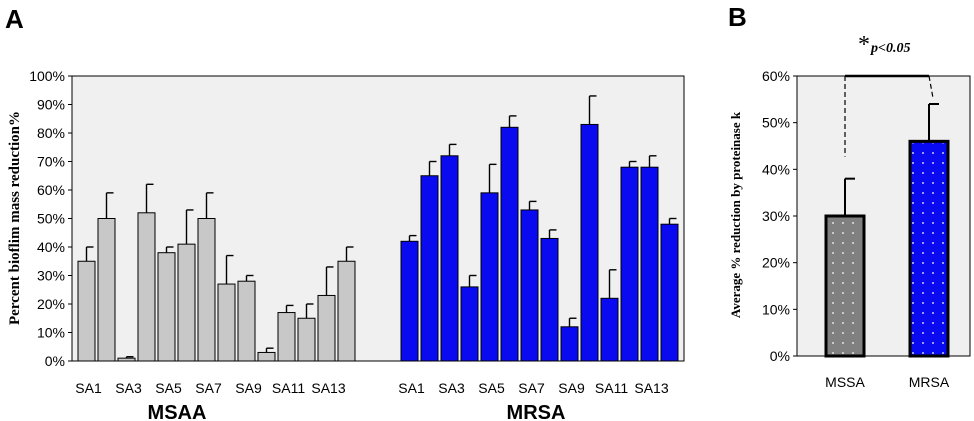  I want to click on x-tick-label: MRSA, so click(929, 382).